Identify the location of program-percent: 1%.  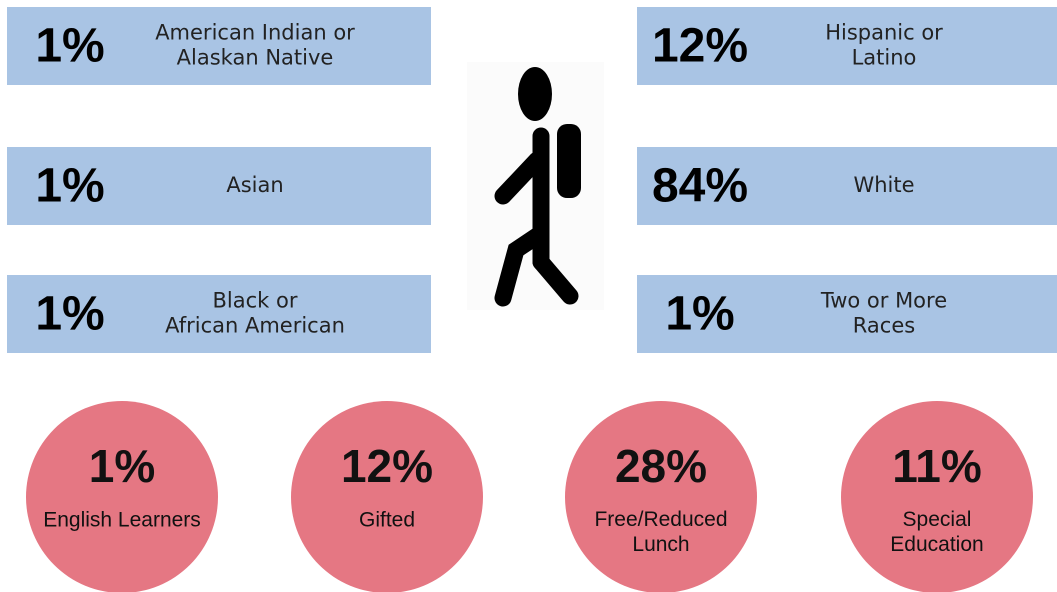
(122, 466).